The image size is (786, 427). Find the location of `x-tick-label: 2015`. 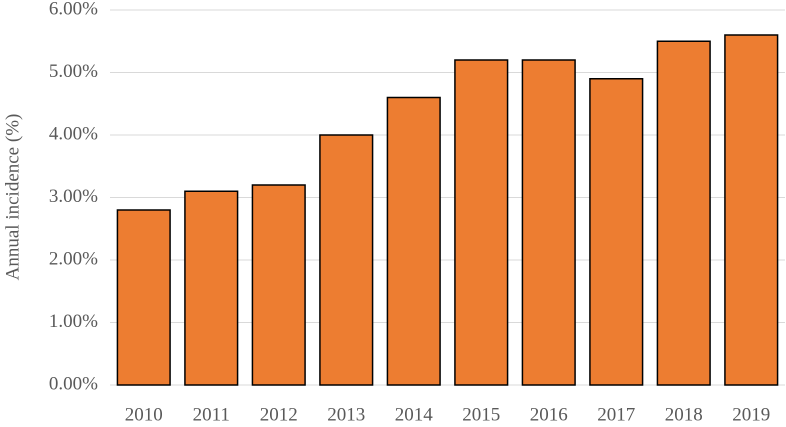

x-tick-label: 2015 is located at coordinates (481, 414).